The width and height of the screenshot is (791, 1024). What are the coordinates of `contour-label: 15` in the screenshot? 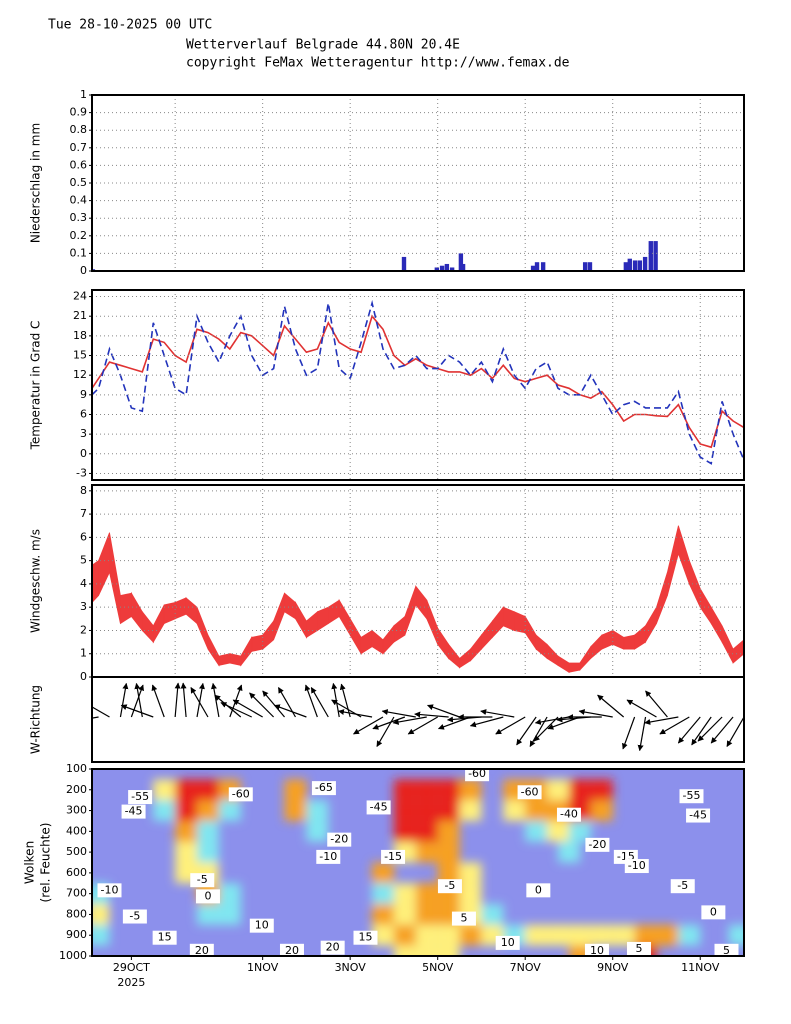 It's located at (365, 937).